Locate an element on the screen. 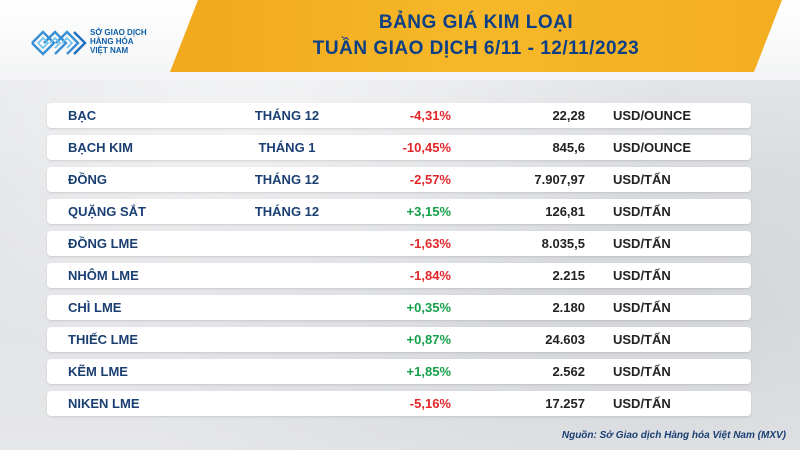 Image resolution: width=800 pixels, height=450 pixels. price-change: -4,31% is located at coordinates (430, 115).